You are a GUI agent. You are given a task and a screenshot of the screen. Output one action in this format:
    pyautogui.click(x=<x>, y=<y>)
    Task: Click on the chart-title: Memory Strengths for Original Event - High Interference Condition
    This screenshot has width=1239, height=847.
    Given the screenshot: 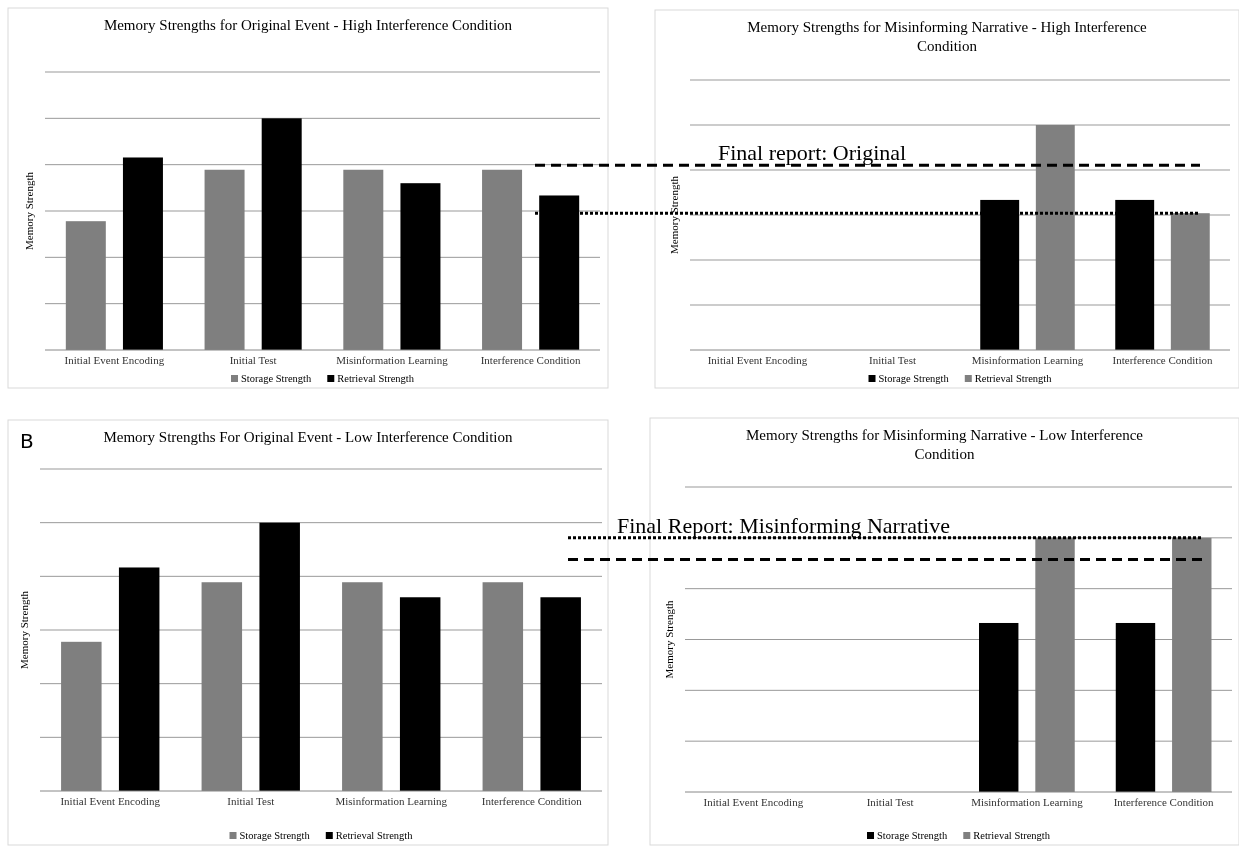 What is the action you would take?
    pyautogui.click(x=308, y=25)
    